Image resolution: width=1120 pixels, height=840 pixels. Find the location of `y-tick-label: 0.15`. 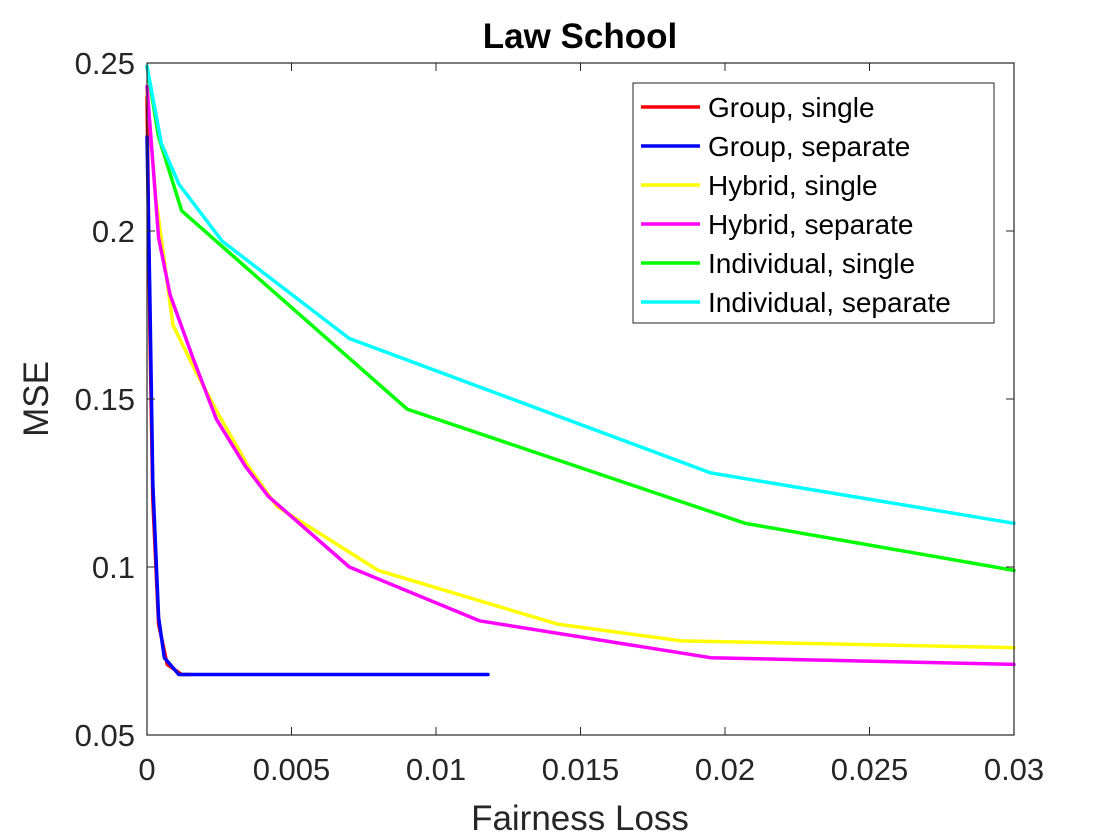

y-tick-label: 0.15 is located at coordinates (105, 399).